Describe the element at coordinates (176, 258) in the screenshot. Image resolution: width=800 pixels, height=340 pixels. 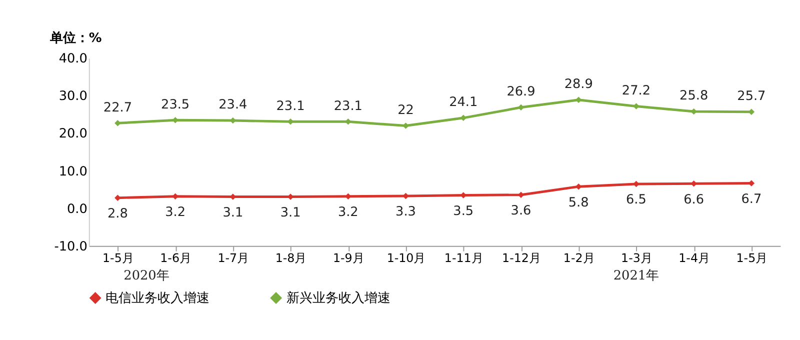
I see `x-tick-label: 1-6月` at that location.